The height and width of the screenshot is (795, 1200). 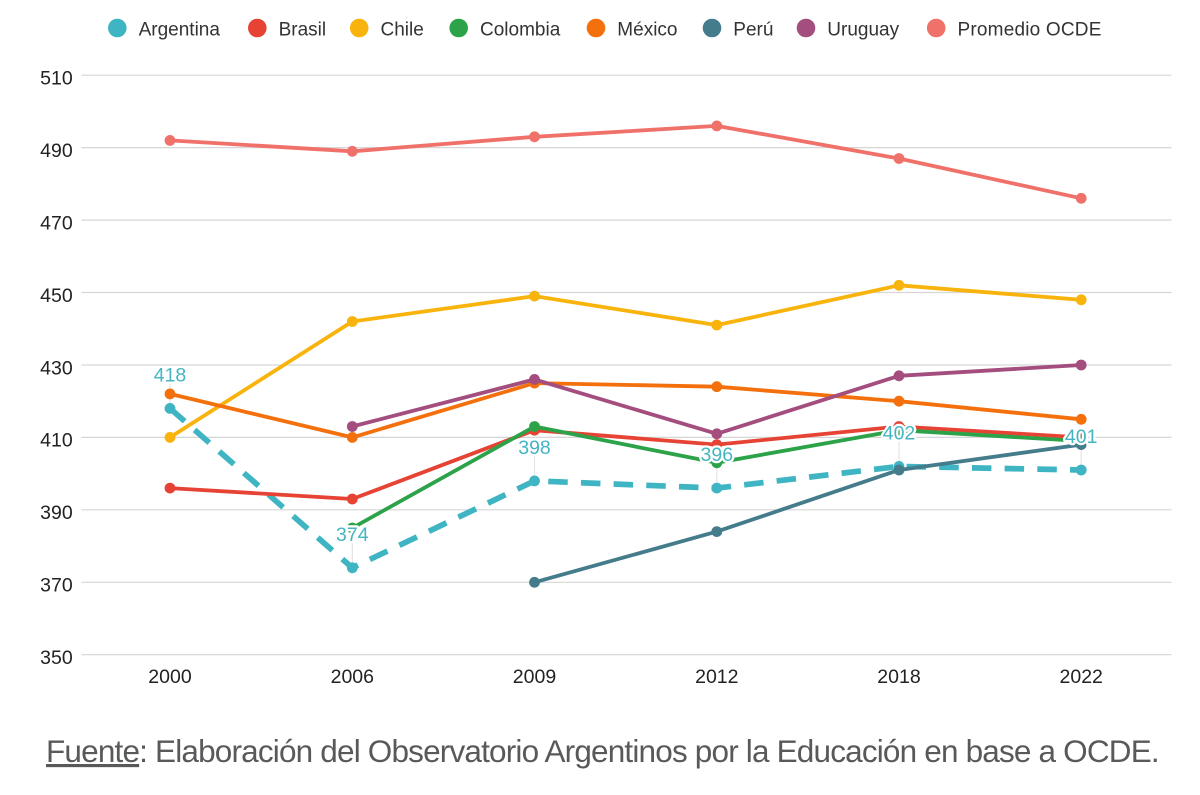 What do you see at coordinates (56, 223) in the screenshot?
I see `svg-text: 470` at bounding box center [56, 223].